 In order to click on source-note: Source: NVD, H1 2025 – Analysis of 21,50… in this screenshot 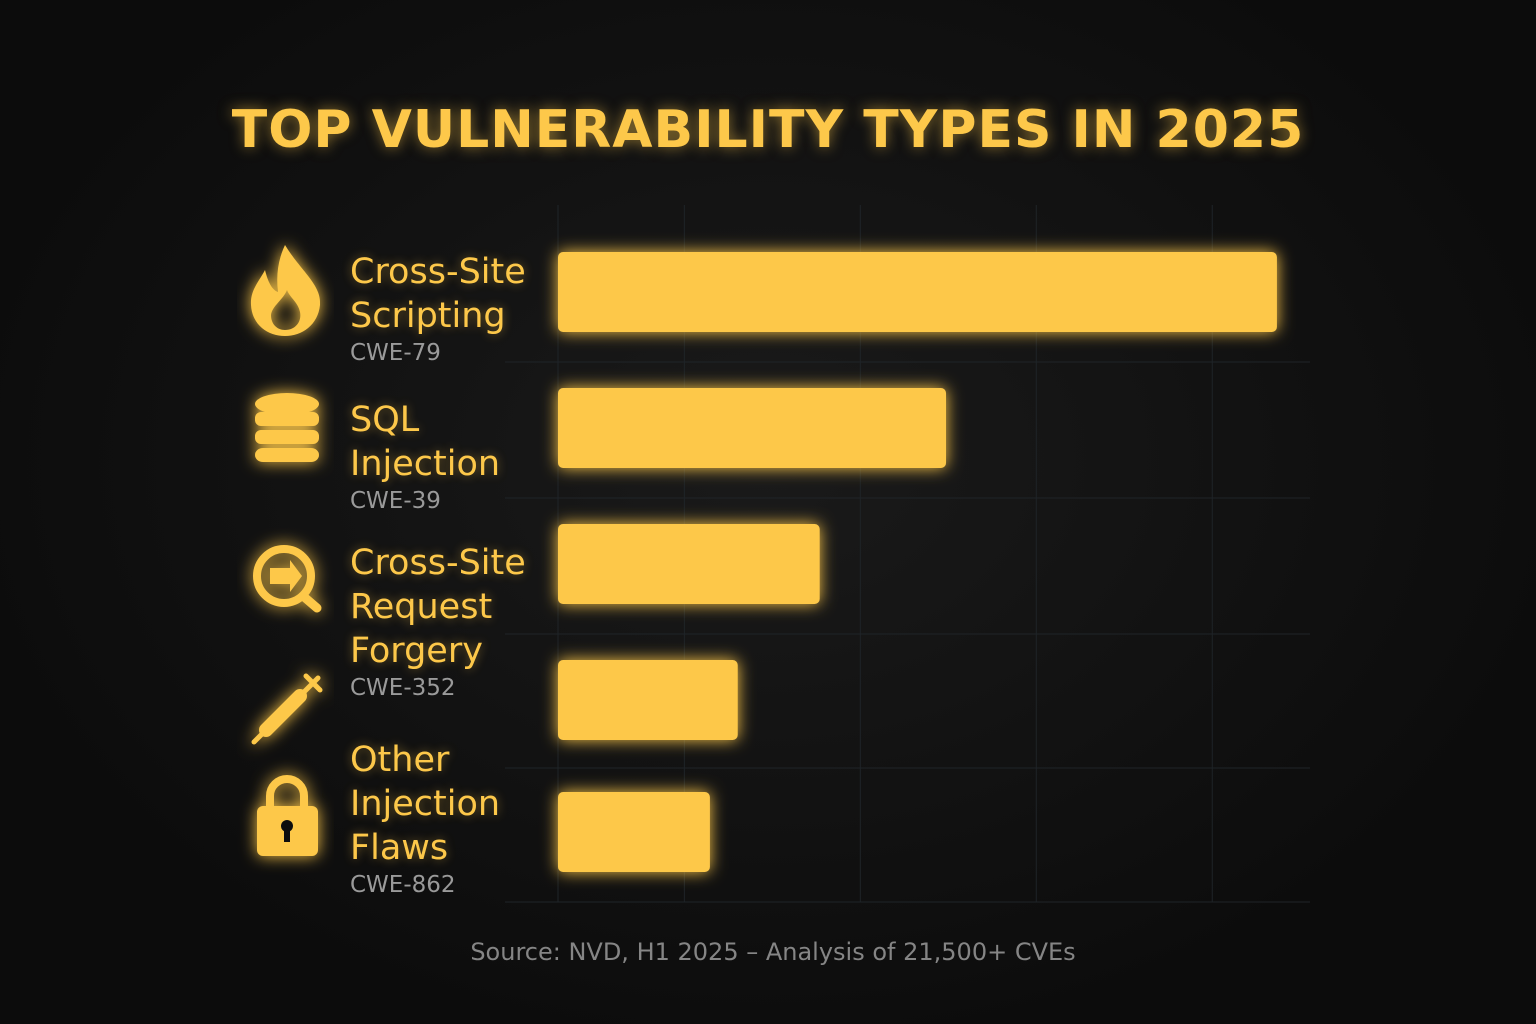, I will do `click(773, 952)`.